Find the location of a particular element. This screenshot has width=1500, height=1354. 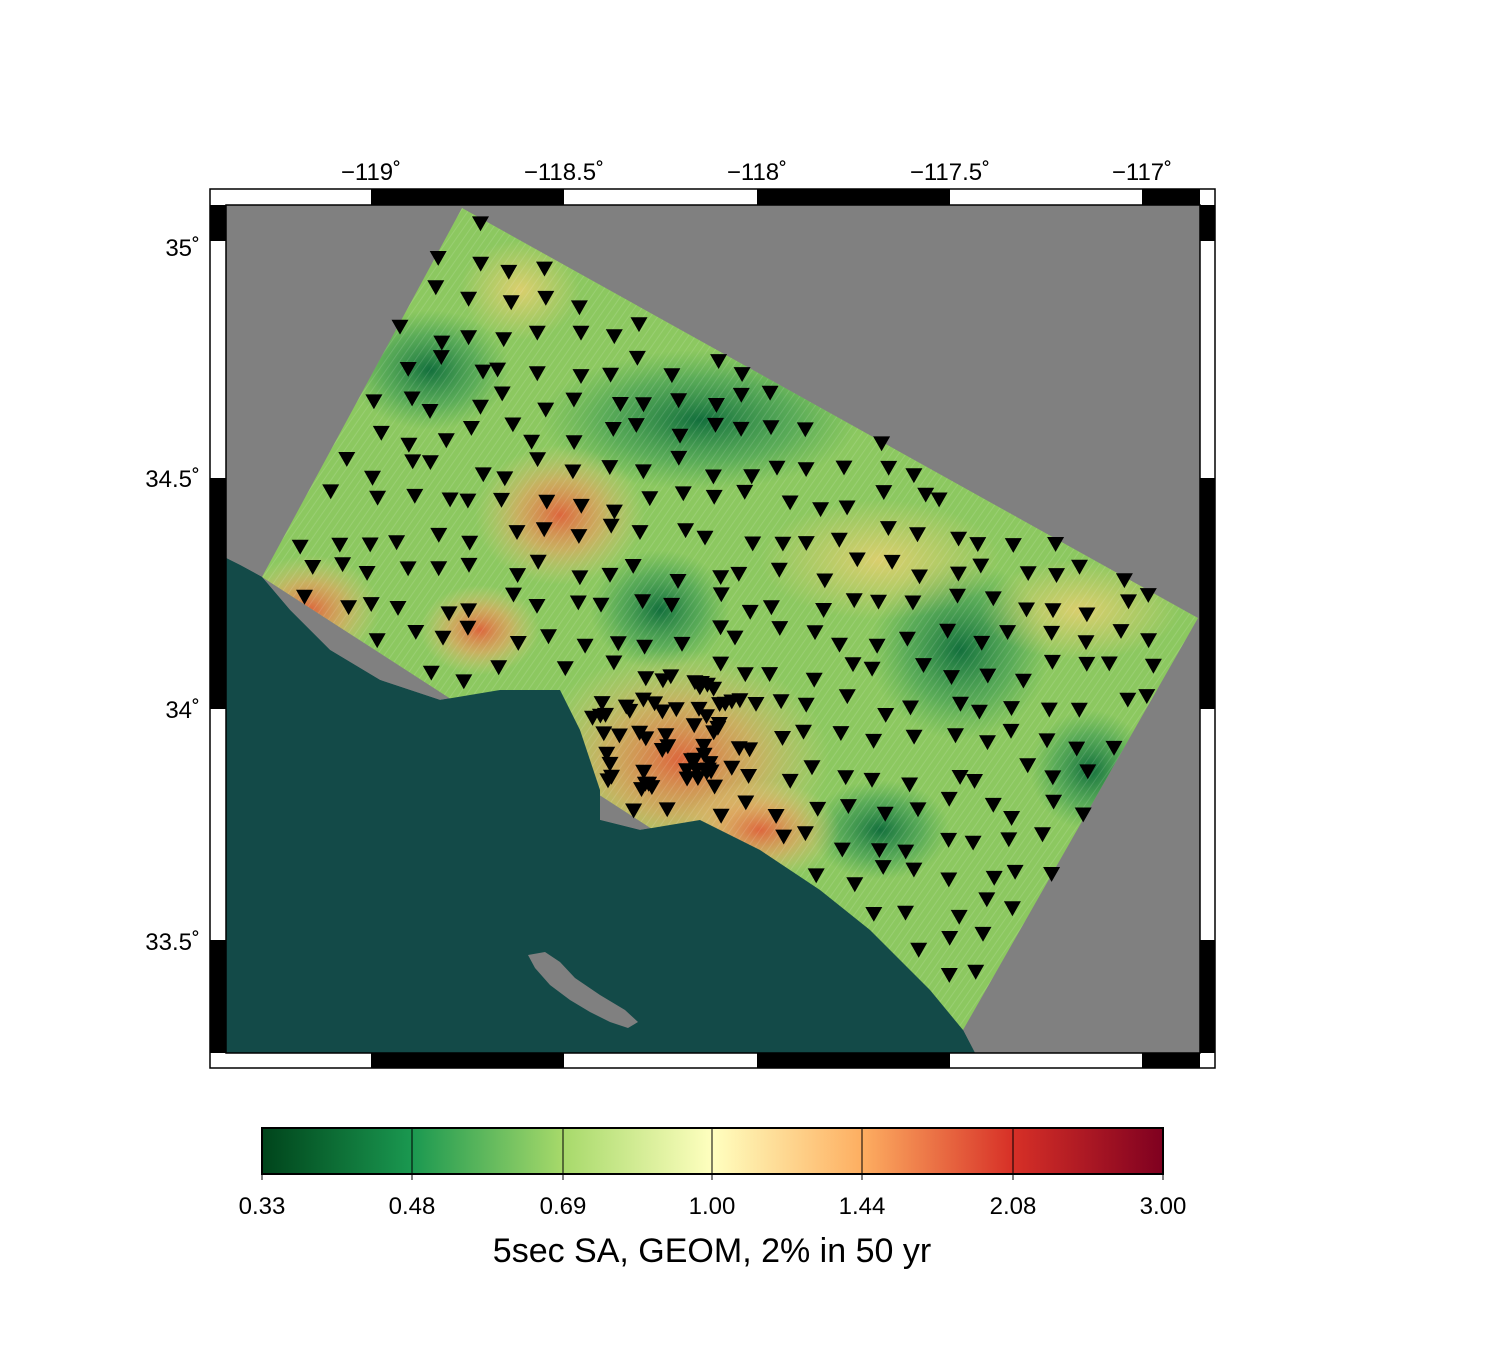

longitude-axis: −119˚ −118.5˚ −118˚ −117.5˚ −117˚ is located at coordinates (756, 172).